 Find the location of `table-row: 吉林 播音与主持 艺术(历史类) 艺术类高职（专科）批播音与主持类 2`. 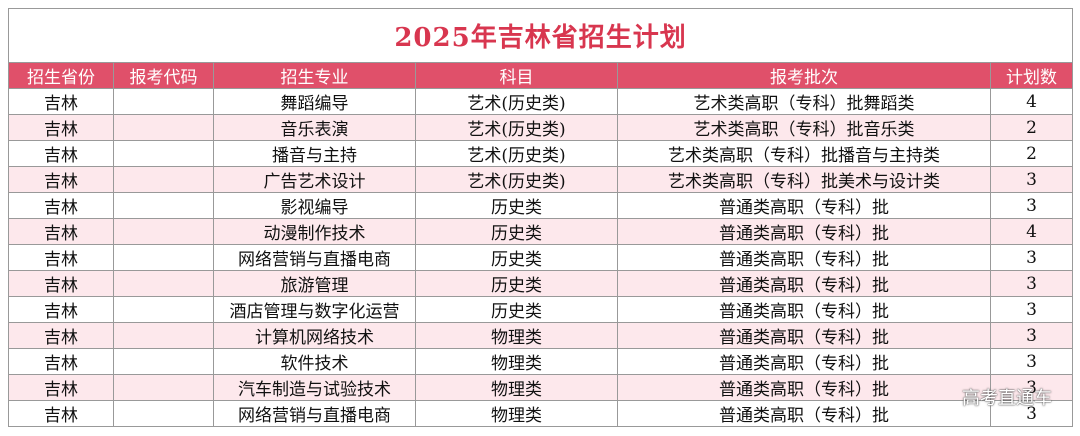

table-row: 吉林 播音与主持 艺术(历史类) 艺术类高职（专科）批播音与主持类 2 is located at coordinates (541, 153).